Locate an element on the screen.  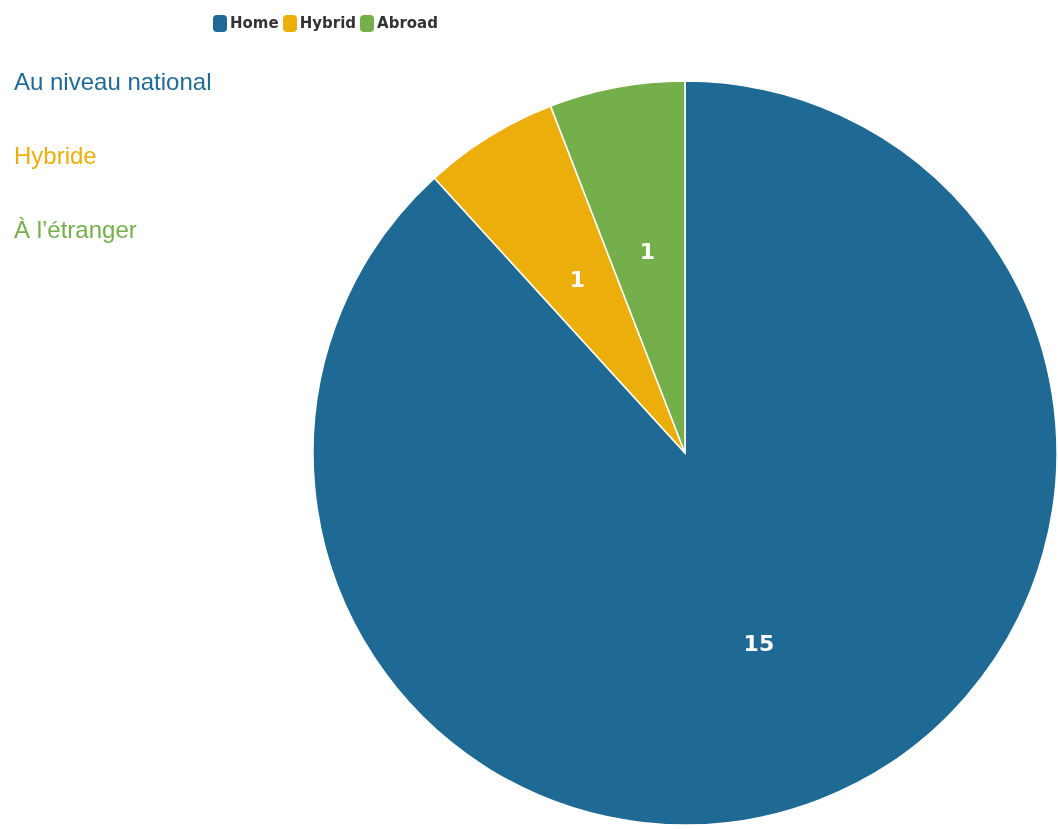
legend-label: Hybrid is located at coordinates (328, 23).